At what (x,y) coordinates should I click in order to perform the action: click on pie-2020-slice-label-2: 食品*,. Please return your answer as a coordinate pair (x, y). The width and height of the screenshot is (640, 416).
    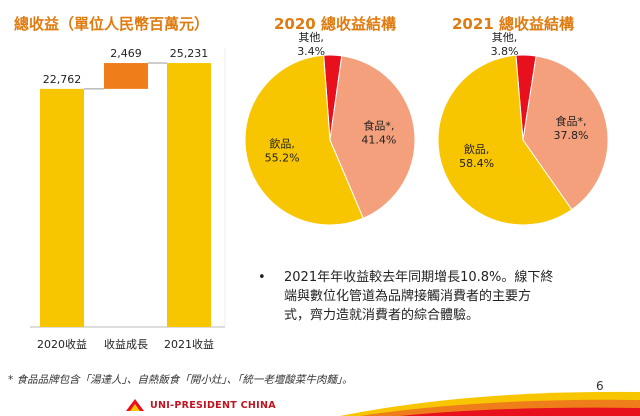
    Looking at the image, I should click on (378, 126).